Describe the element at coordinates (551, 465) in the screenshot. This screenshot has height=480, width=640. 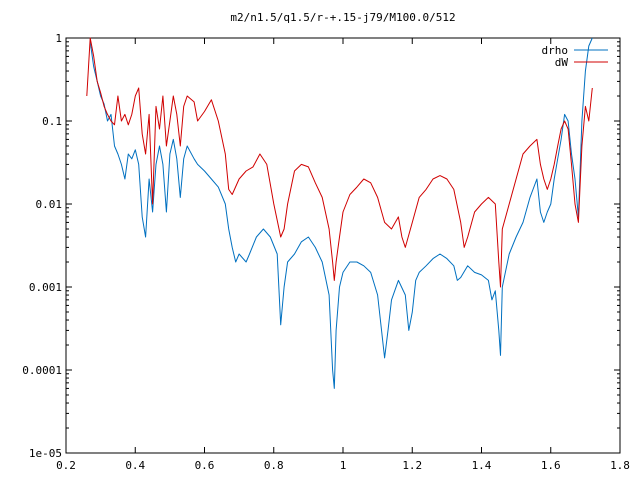
I see `x-tick-label: 1.6` at that location.